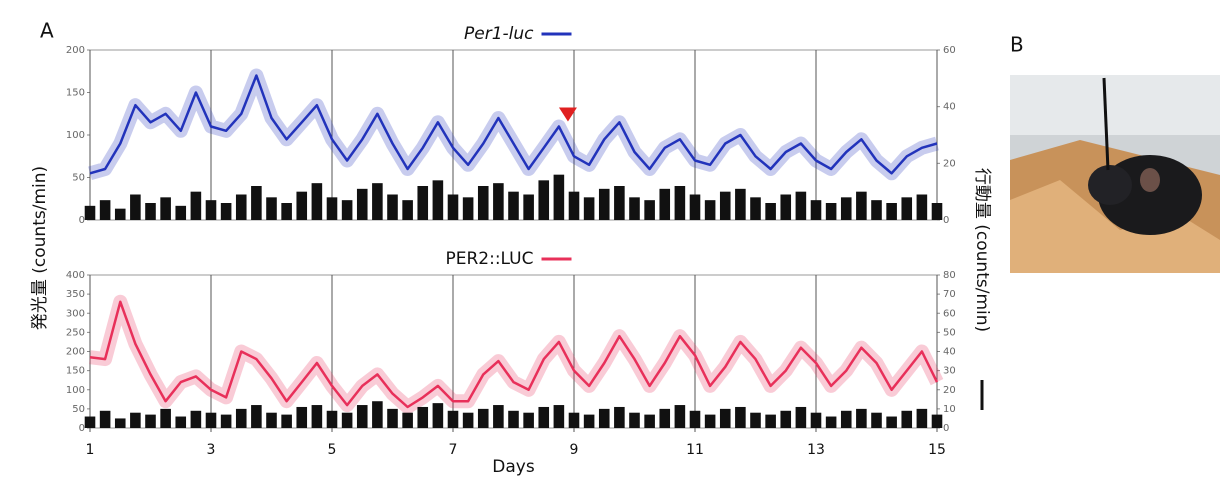  What do you see at coordinates (47, 31) in the screenshot?
I see `panel-label: A` at bounding box center [47, 31].